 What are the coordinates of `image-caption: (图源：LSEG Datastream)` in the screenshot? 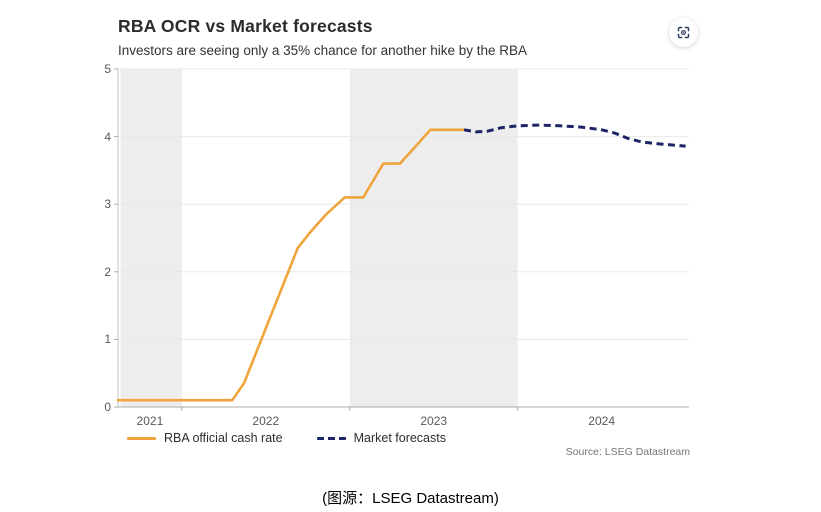 It's located at (410, 498).